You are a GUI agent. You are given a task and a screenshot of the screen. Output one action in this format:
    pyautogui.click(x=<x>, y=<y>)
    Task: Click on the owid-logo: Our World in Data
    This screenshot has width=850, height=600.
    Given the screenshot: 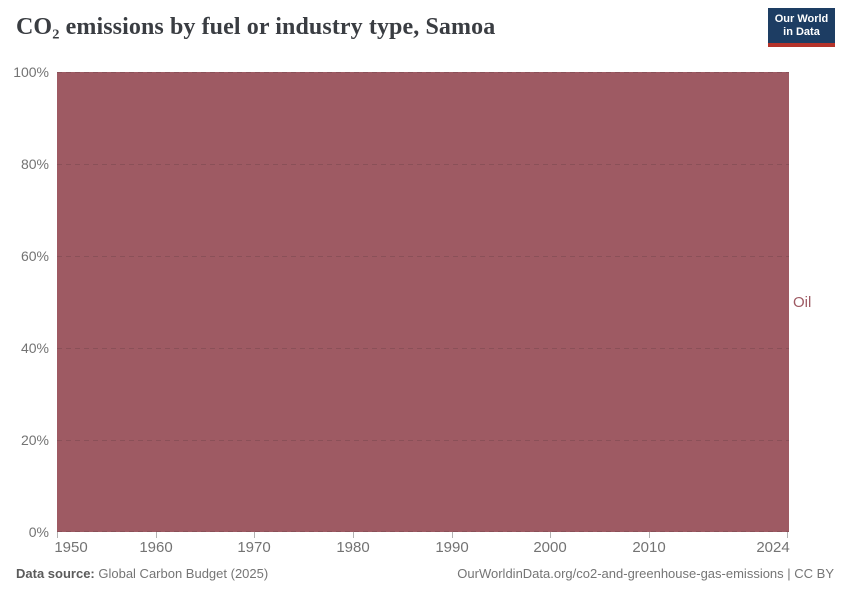 What is the action you would take?
    pyautogui.click(x=801, y=27)
    